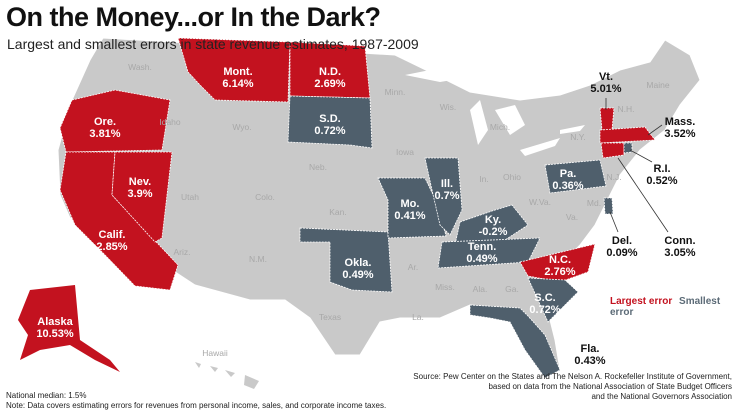 The image size is (740, 415). I want to click on state-label-okla: Okla., so click(358, 263).